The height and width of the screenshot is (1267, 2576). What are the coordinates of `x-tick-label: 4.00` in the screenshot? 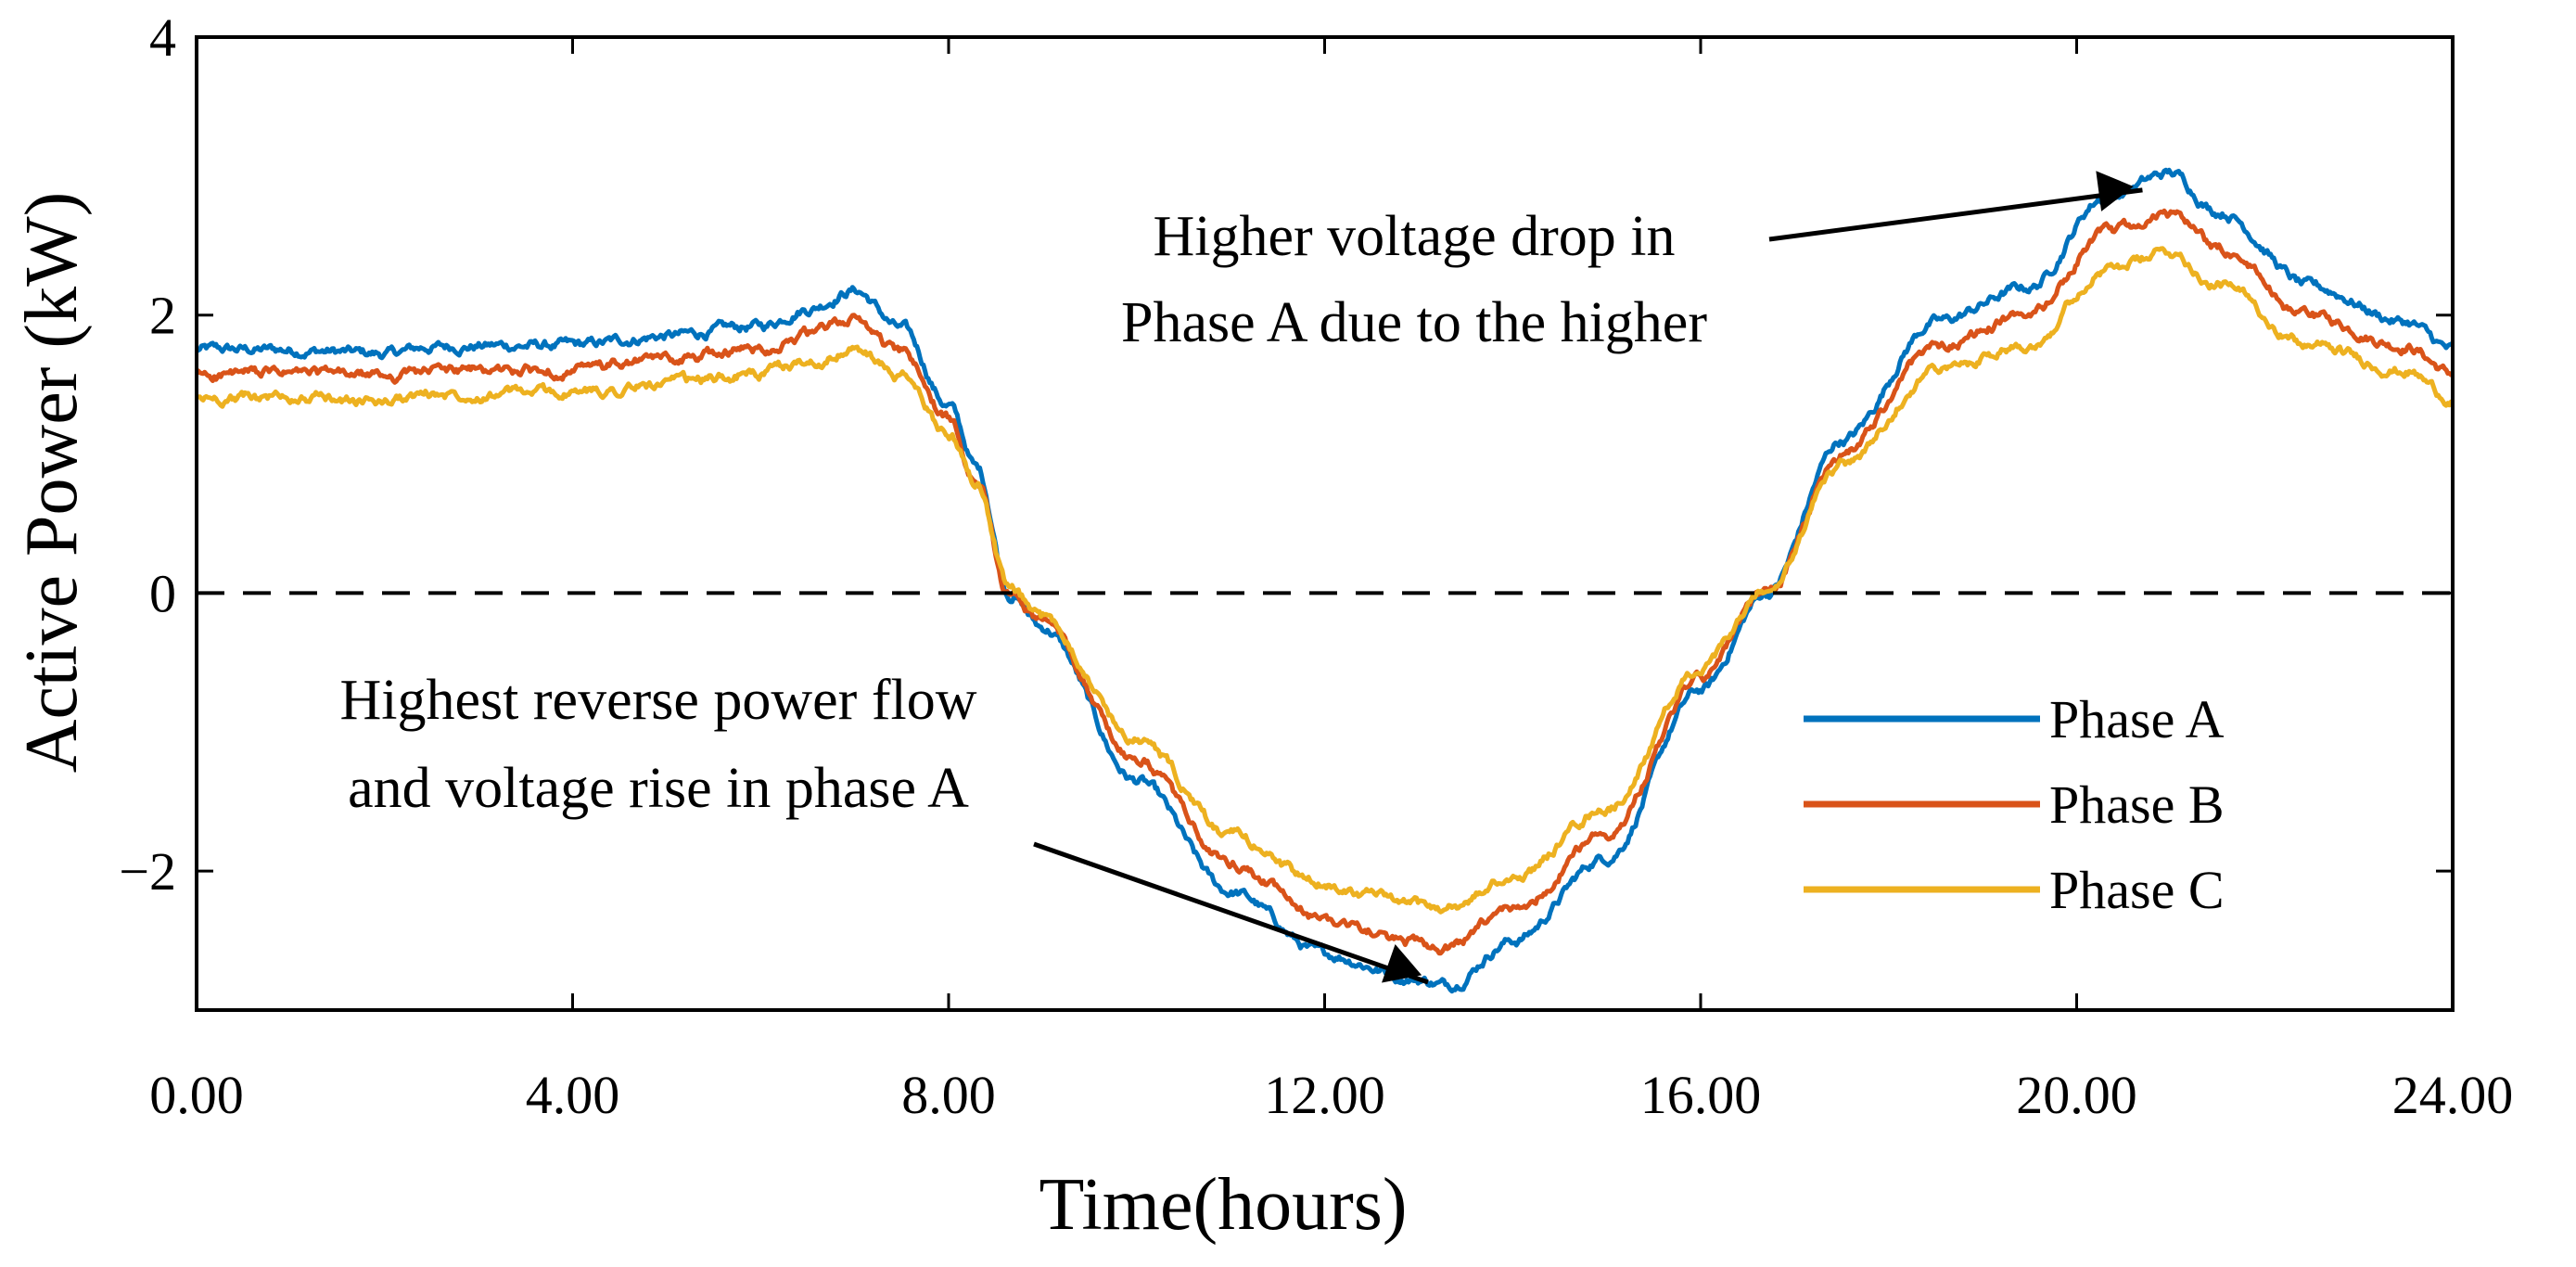 It's located at (573, 1095).